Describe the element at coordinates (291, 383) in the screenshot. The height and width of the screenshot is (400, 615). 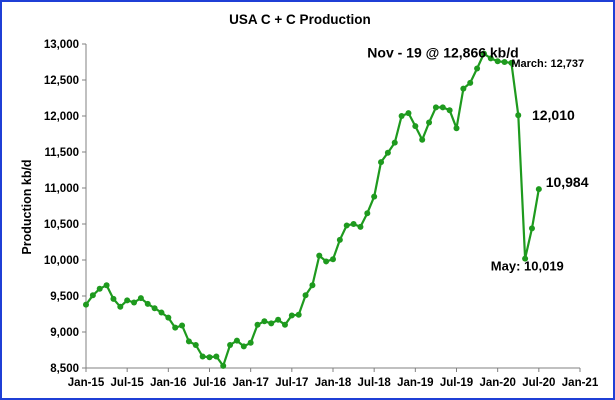
I see `x-tick-label: Jul-17` at that location.